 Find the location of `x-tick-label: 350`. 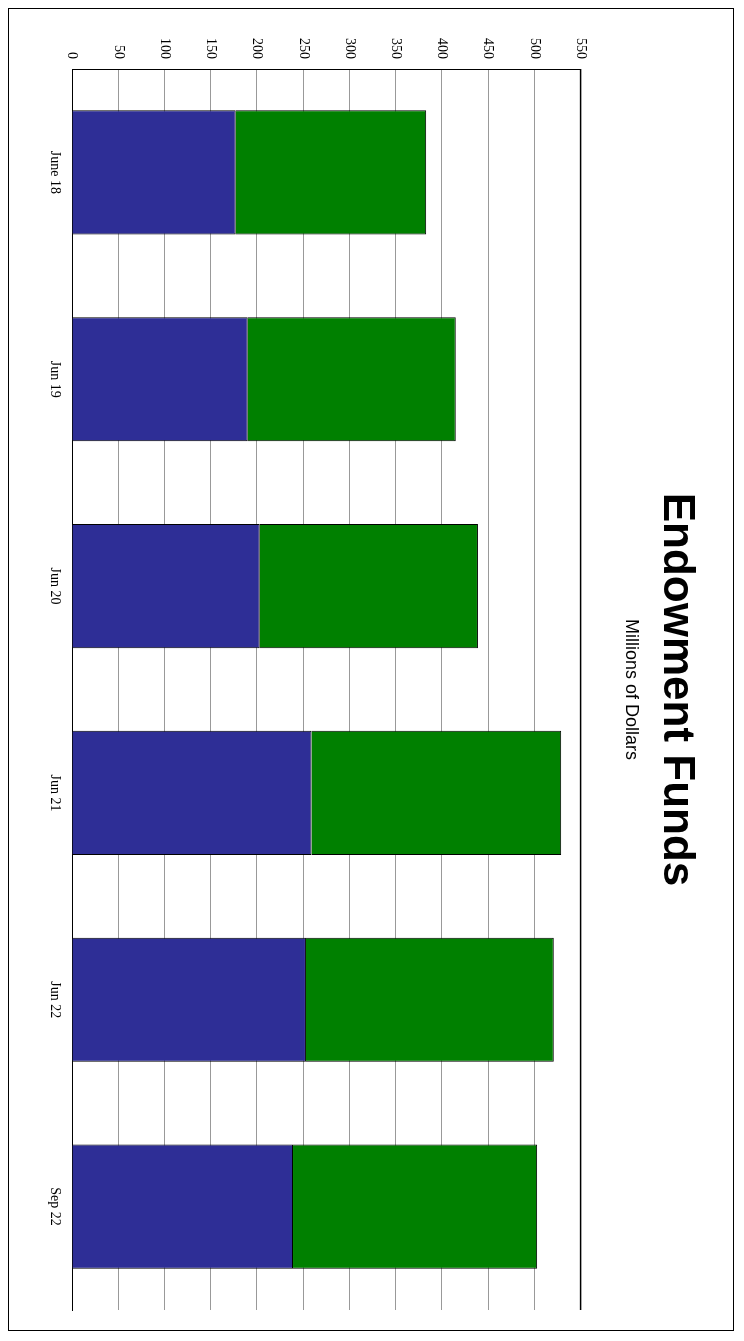

x-tick-label: 350 is located at coordinates (396, 48).